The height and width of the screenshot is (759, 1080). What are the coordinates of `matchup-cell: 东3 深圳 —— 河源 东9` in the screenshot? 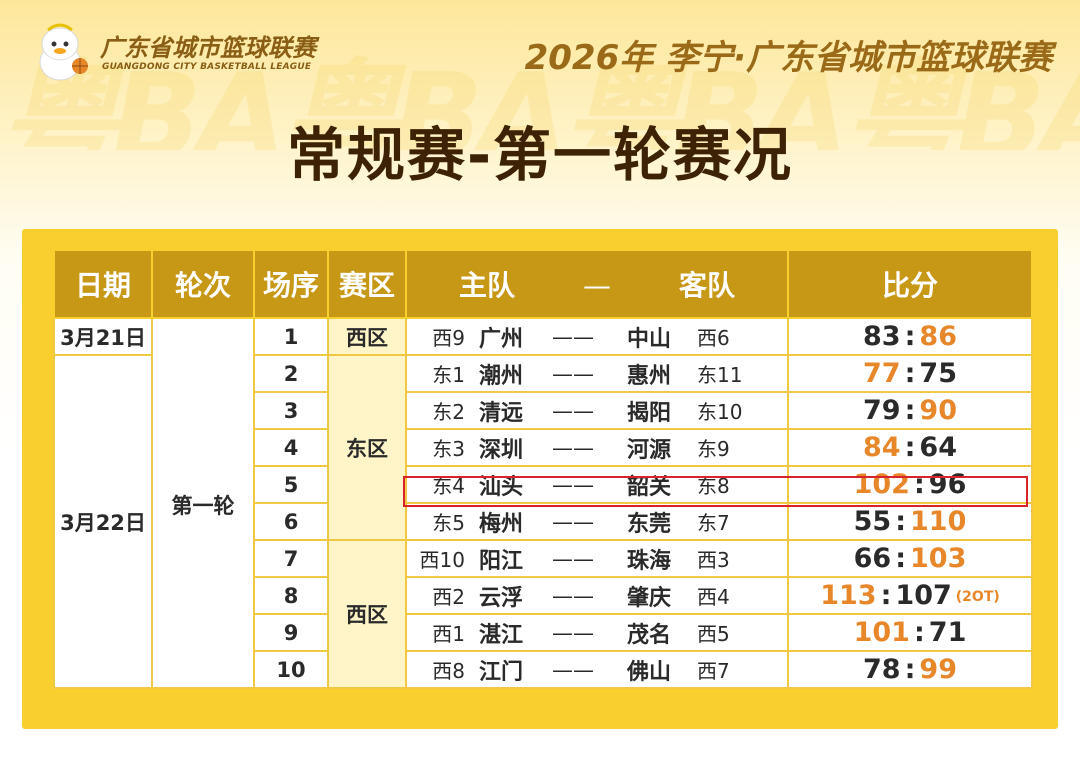 It's located at (597, 447).